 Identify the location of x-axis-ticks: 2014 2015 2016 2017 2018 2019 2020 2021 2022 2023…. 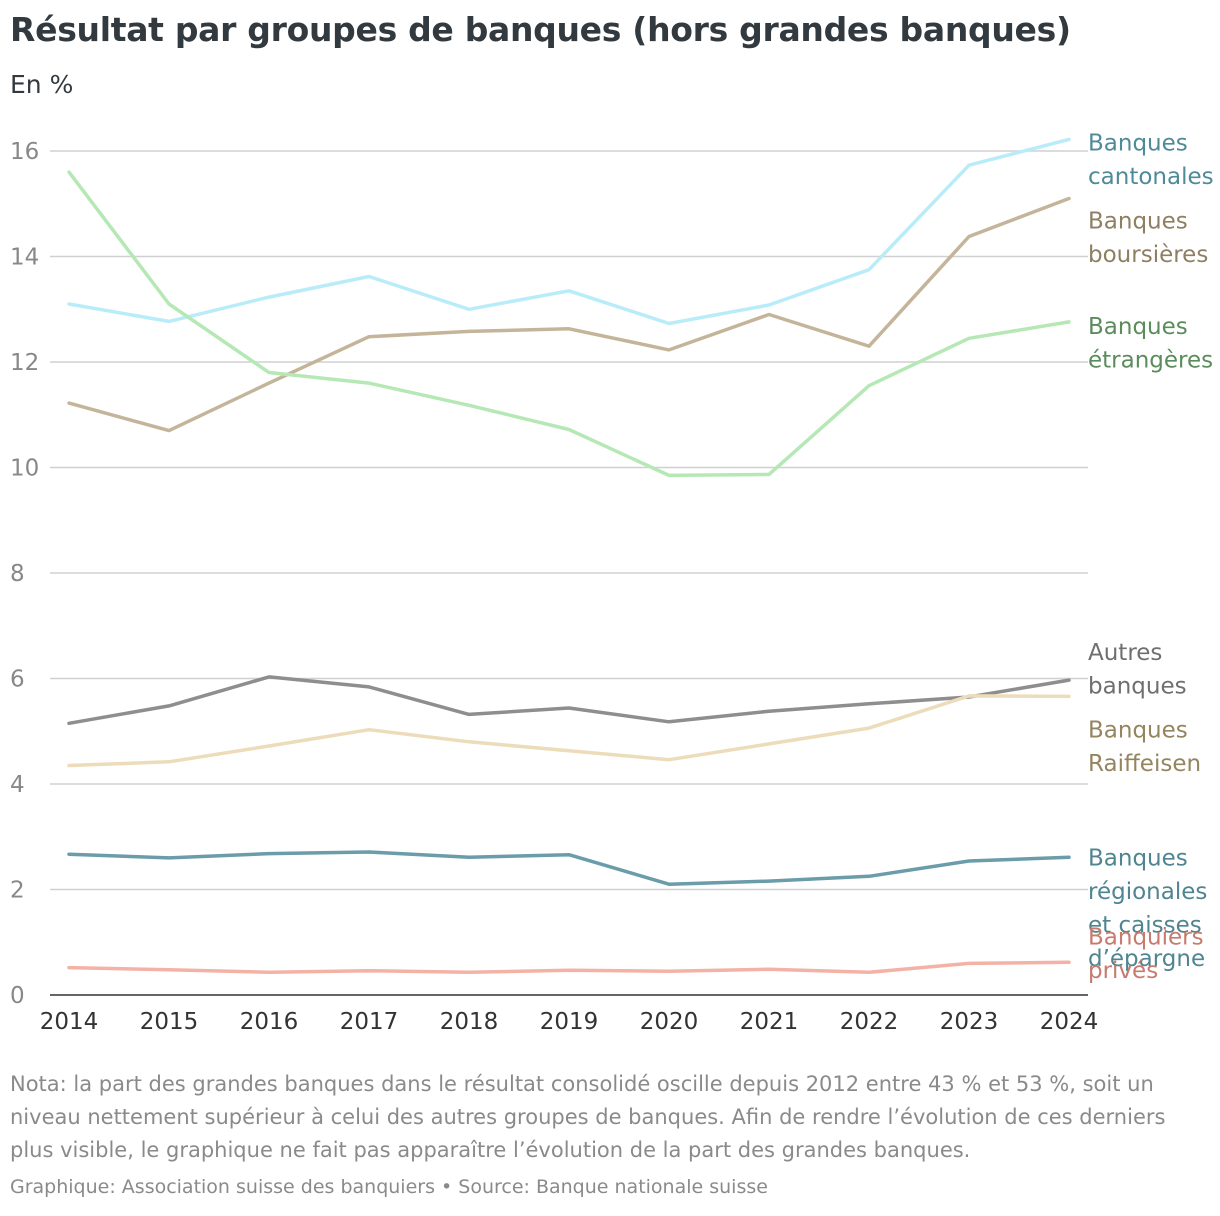
(569, 1022).